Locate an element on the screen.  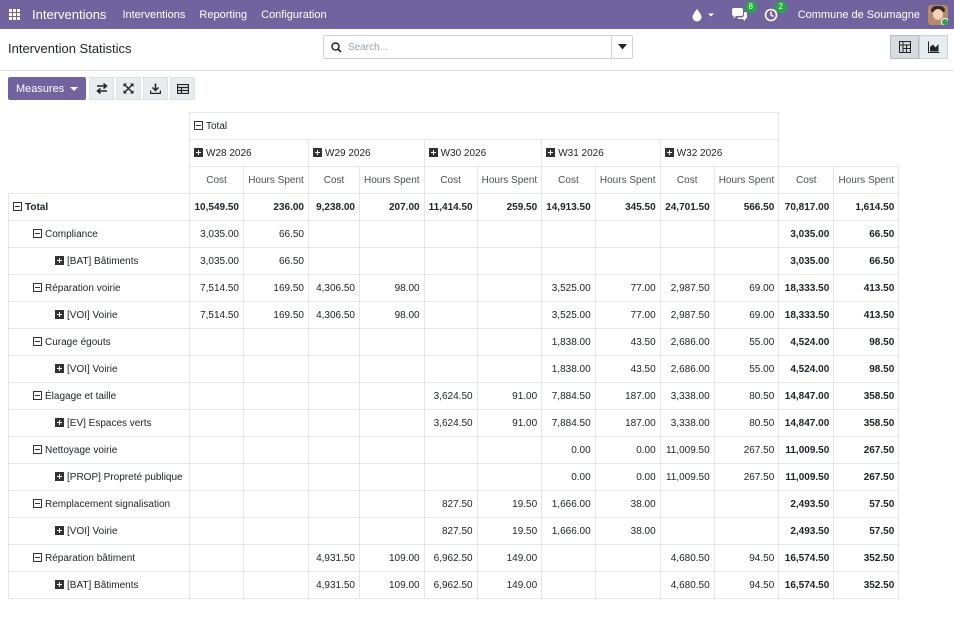
cell-hours: 43.50 is located at coordinates (627, 342).